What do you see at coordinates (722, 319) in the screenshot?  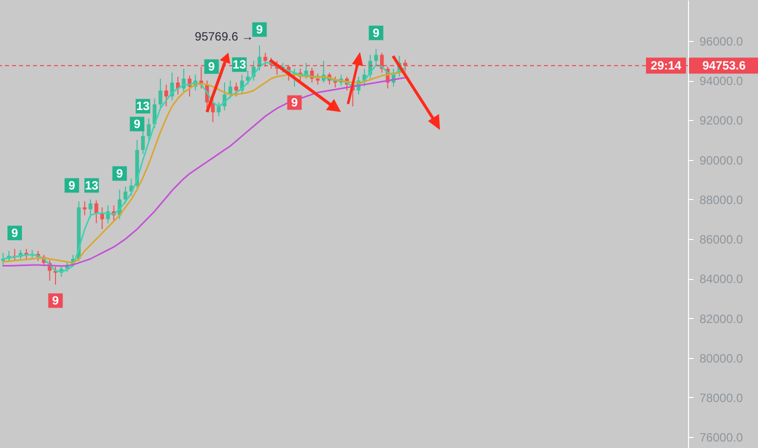 I see `y-tick-label: 82000.0` at bounding box center [722, 319].